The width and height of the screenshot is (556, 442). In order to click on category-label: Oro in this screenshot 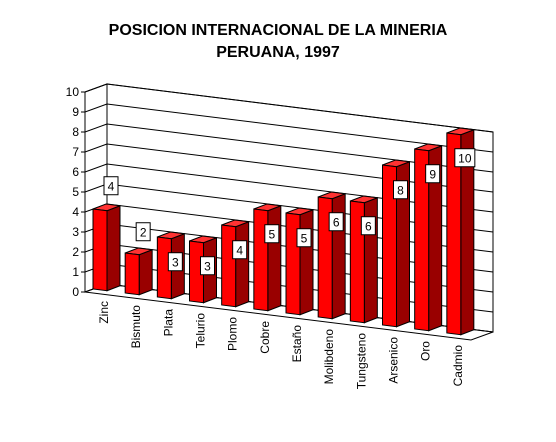, I will do `click(426, 351)`.